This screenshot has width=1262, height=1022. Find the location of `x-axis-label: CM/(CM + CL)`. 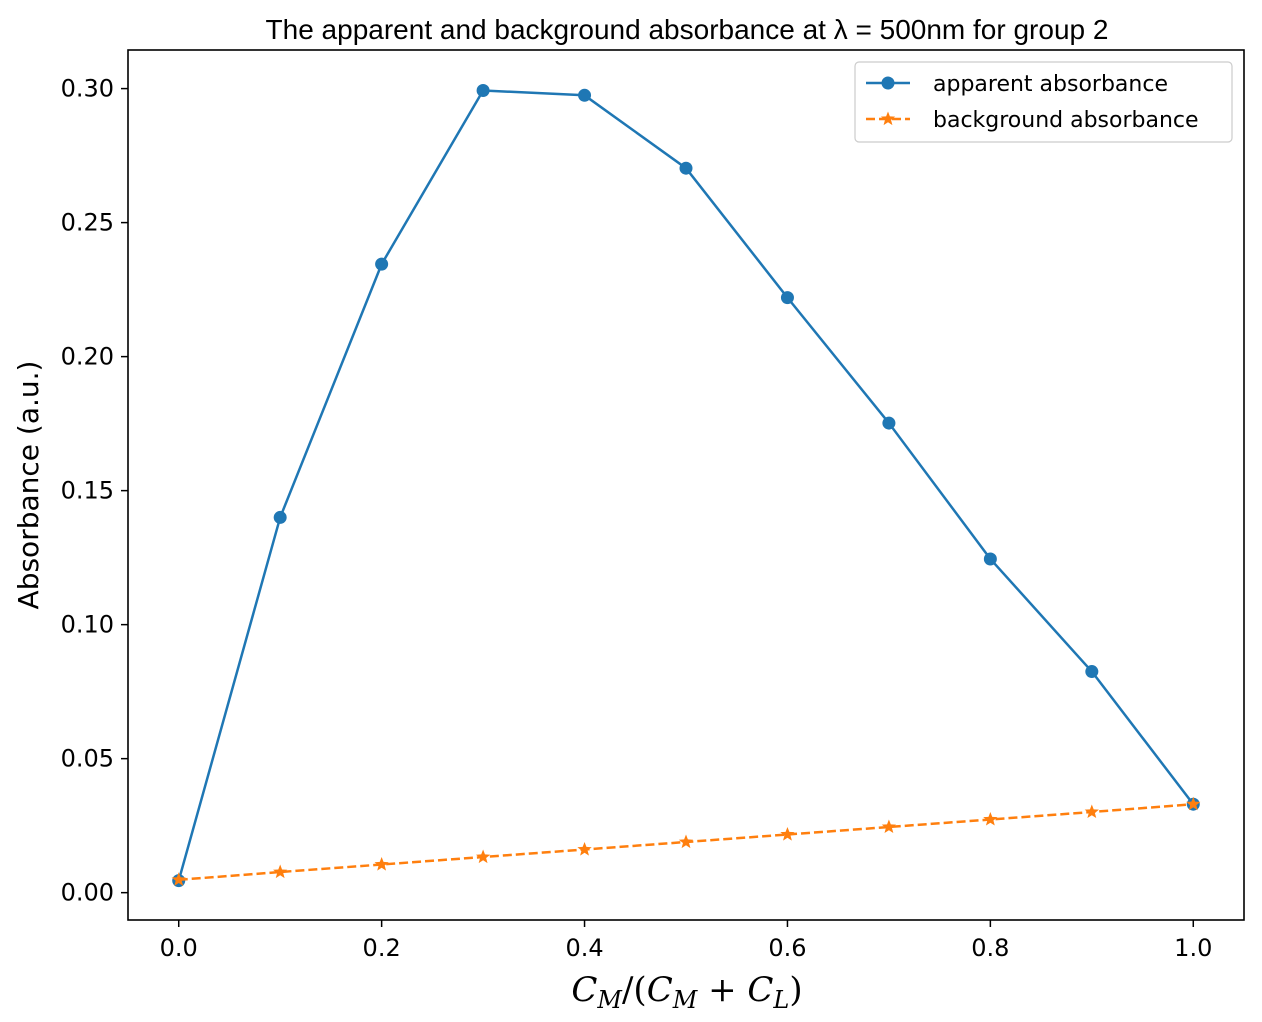

x-axis-label: CM/(CM + CL) is located at coordinates (686, 992).